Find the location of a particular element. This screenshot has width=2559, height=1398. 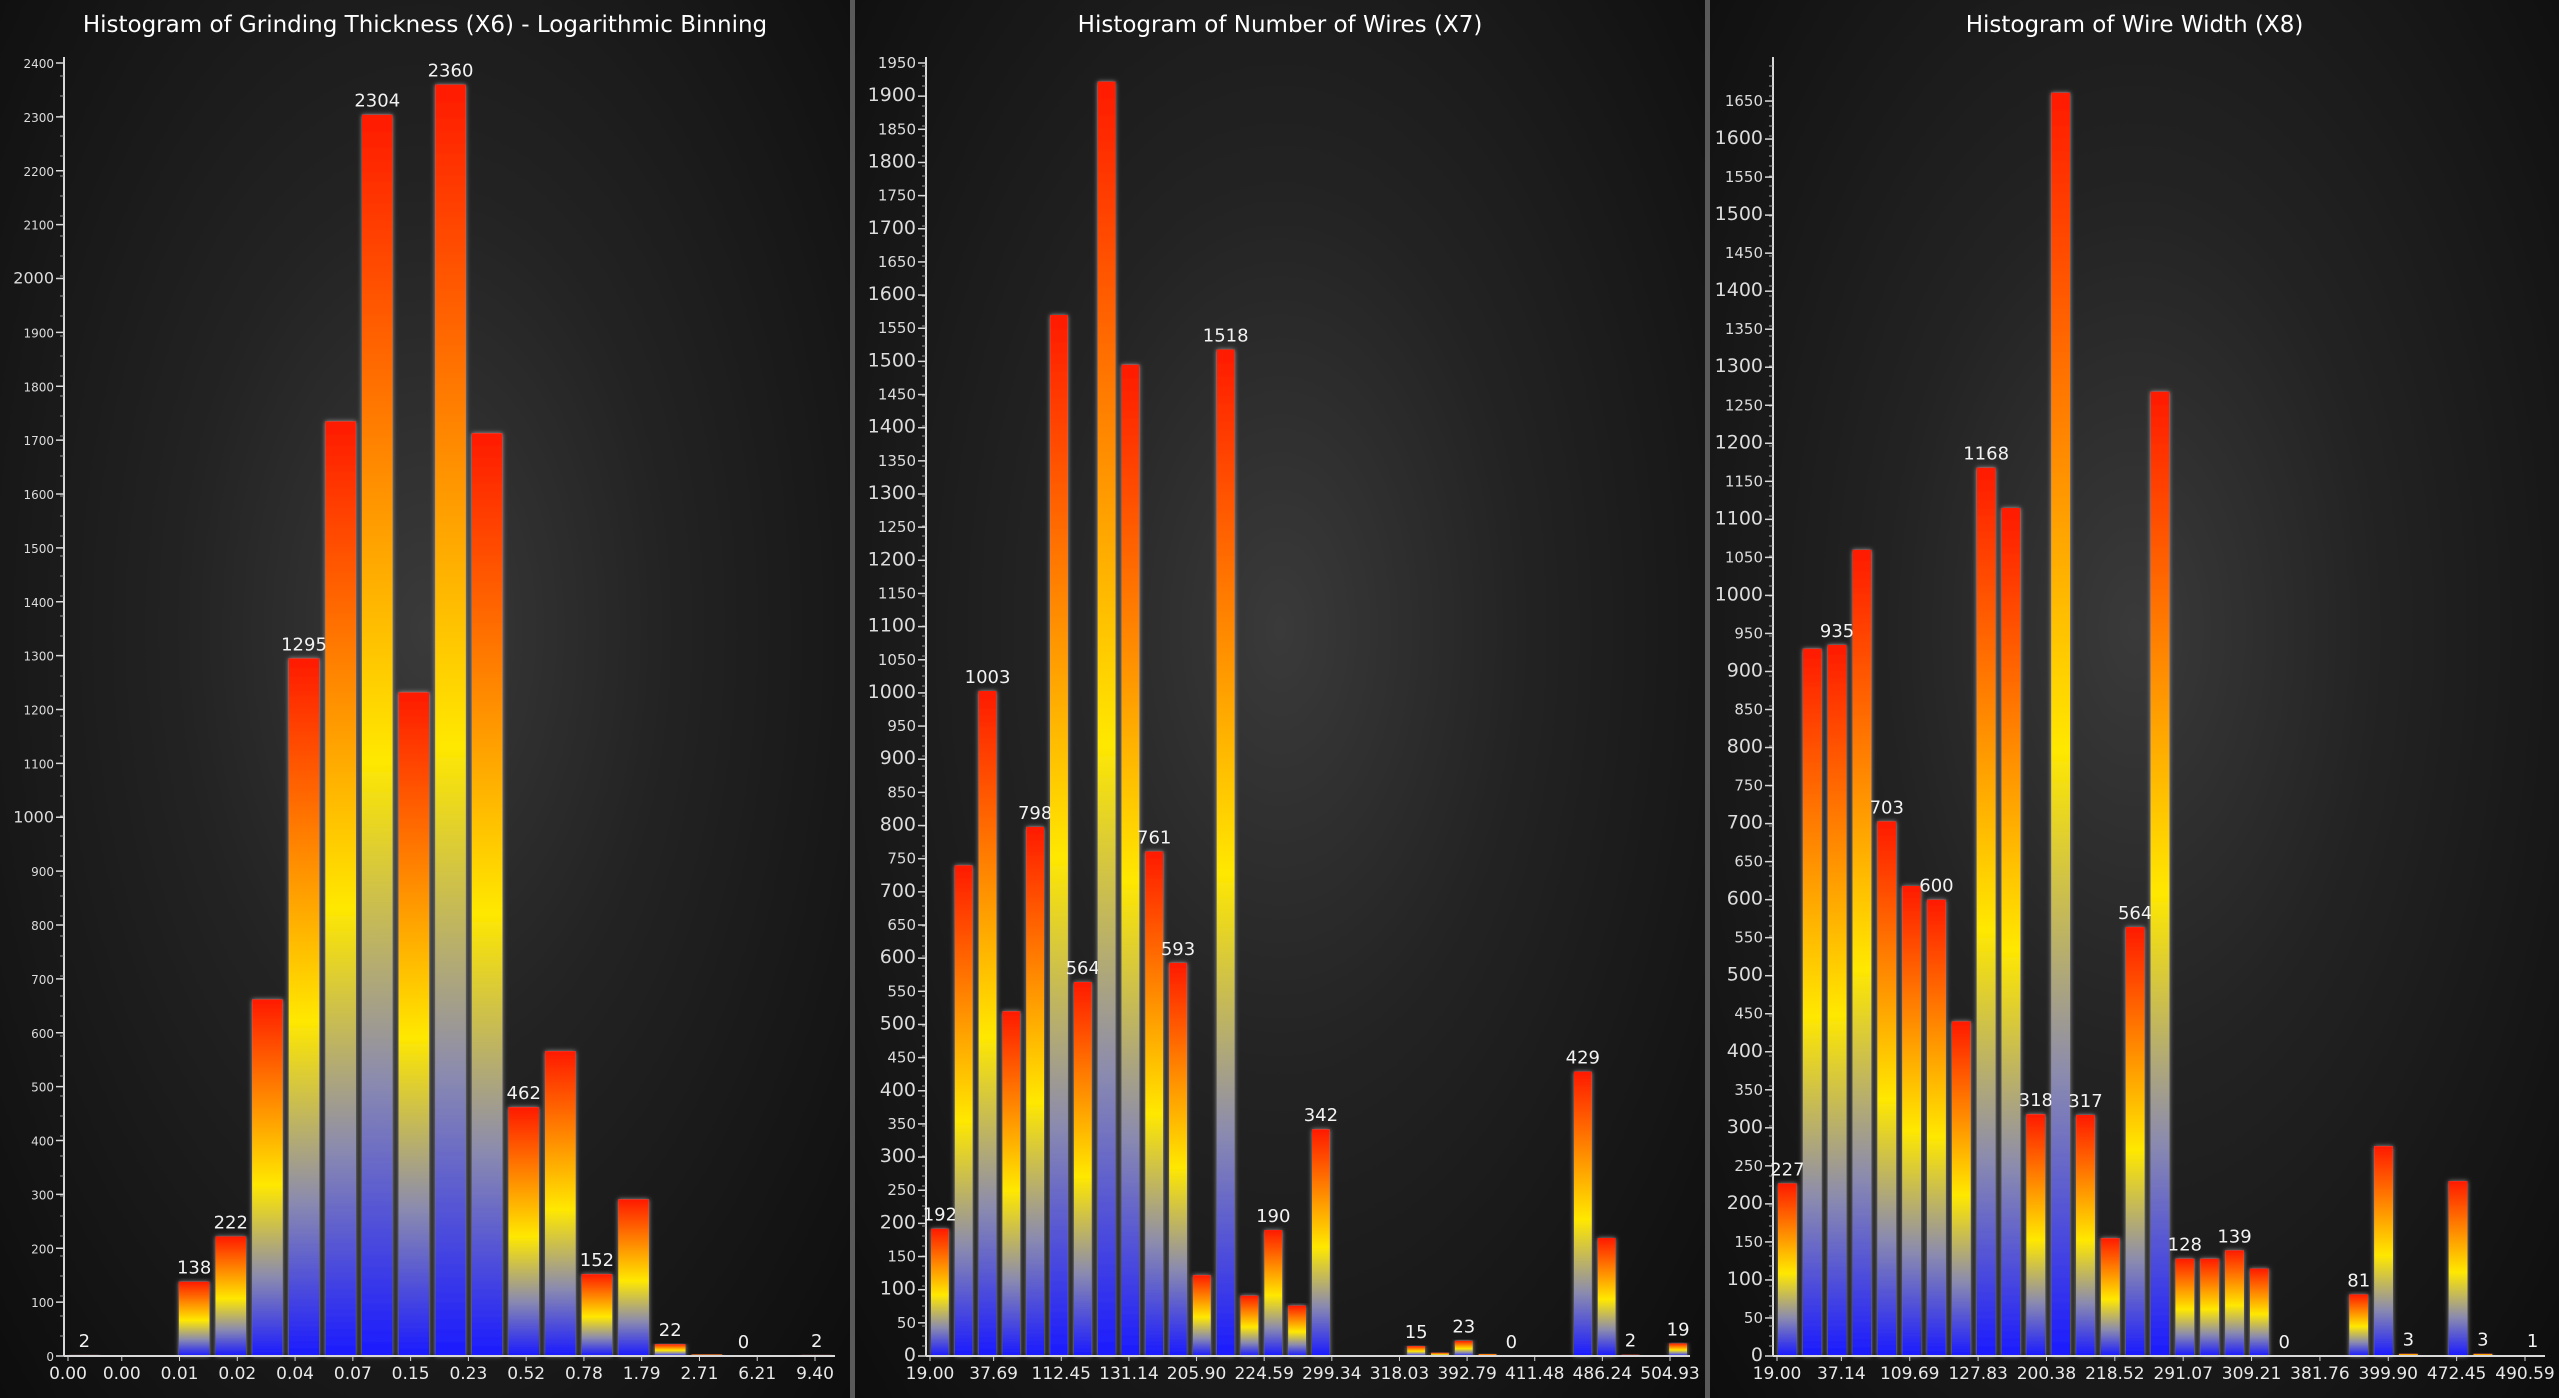

x-tick-label: 399.90 is located at coordinates (2388, 1374).